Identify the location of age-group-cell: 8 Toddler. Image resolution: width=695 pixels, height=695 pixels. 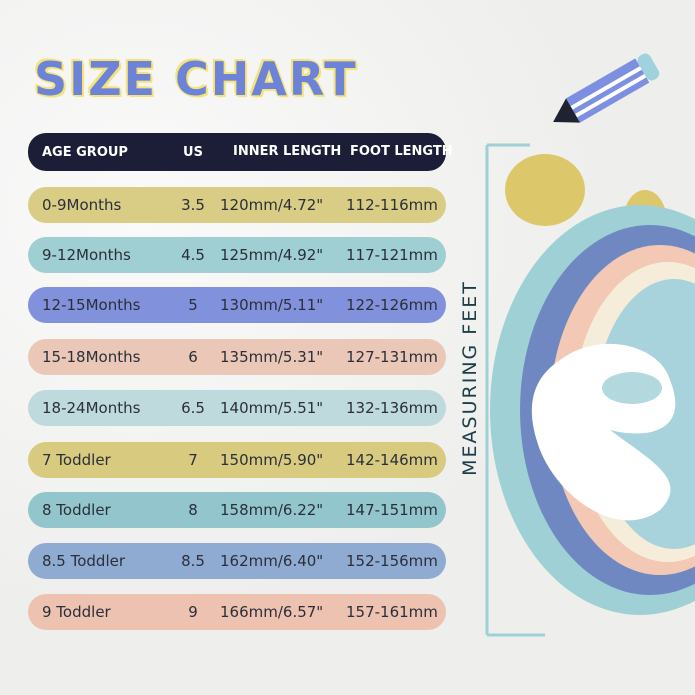
(76, 510).